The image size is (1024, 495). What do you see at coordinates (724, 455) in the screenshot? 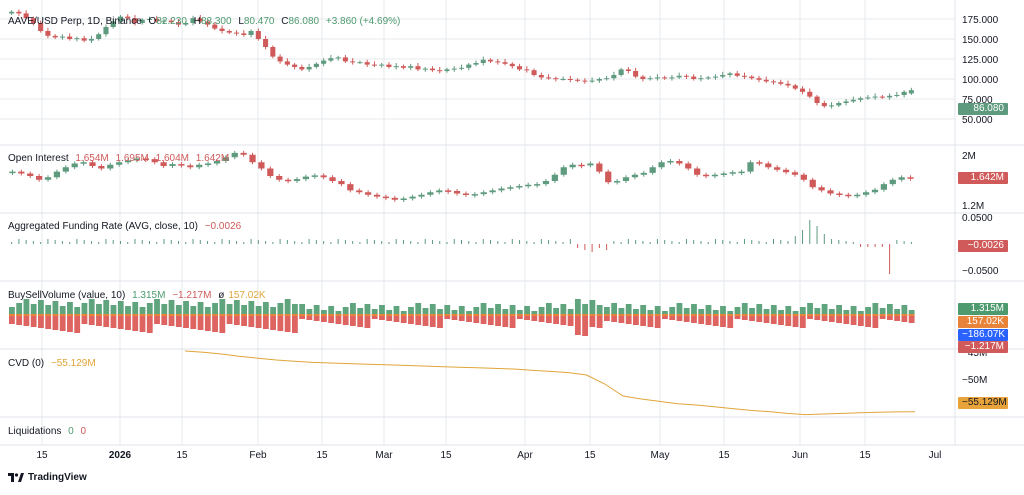
I see `x-tick-10: 15` at bounding box center [724, 455].